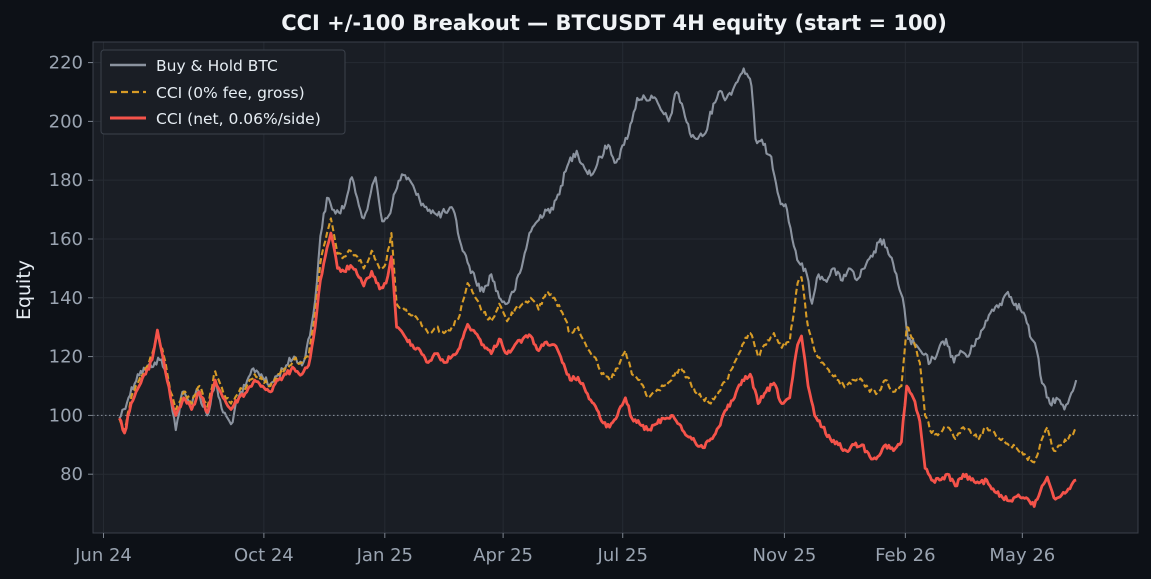 The width and height of the screenshot is (1151, 579). Describe the element at coordinates (66, 180) in the screenshot. I see `y-tick-label: 180` at that location.